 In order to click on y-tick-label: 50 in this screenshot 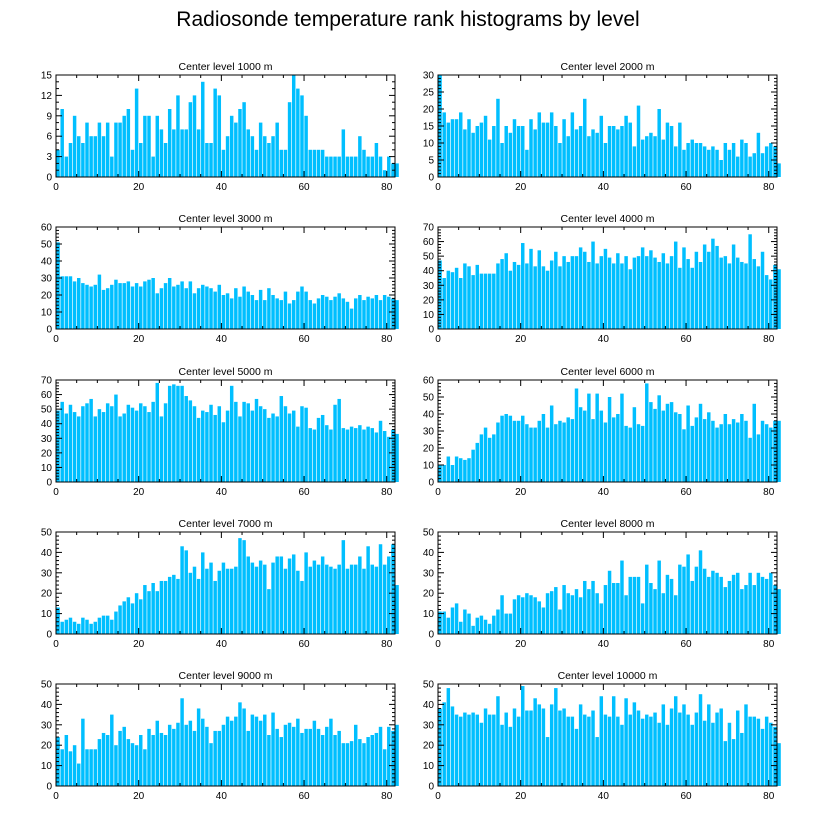, I will do `click(429, 398)`.